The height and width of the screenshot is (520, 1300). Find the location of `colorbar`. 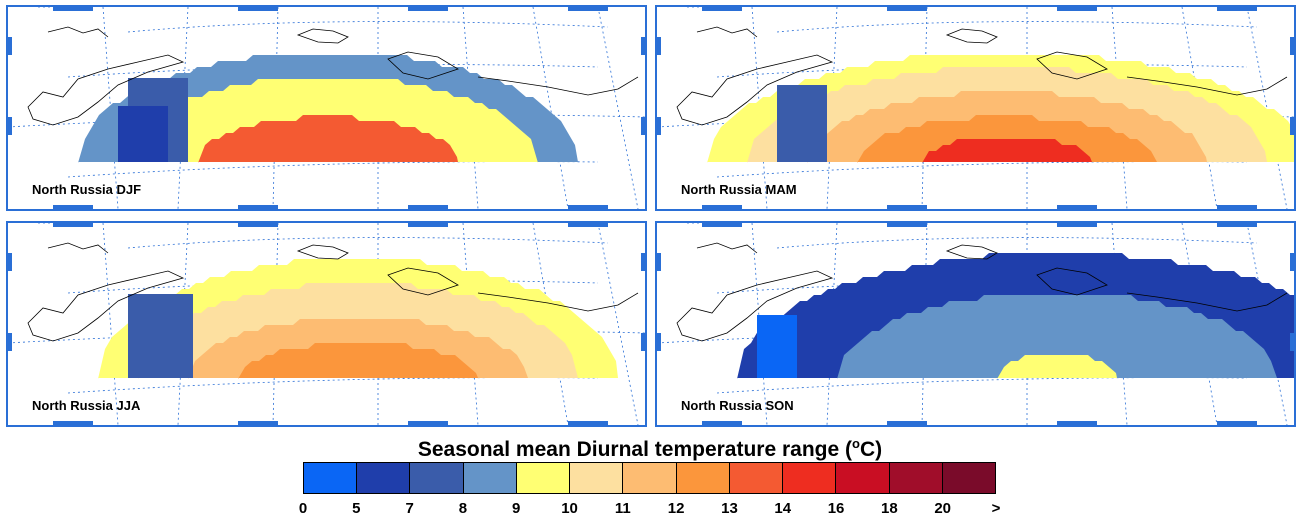

colorbar is located at coordinates (649, 478).